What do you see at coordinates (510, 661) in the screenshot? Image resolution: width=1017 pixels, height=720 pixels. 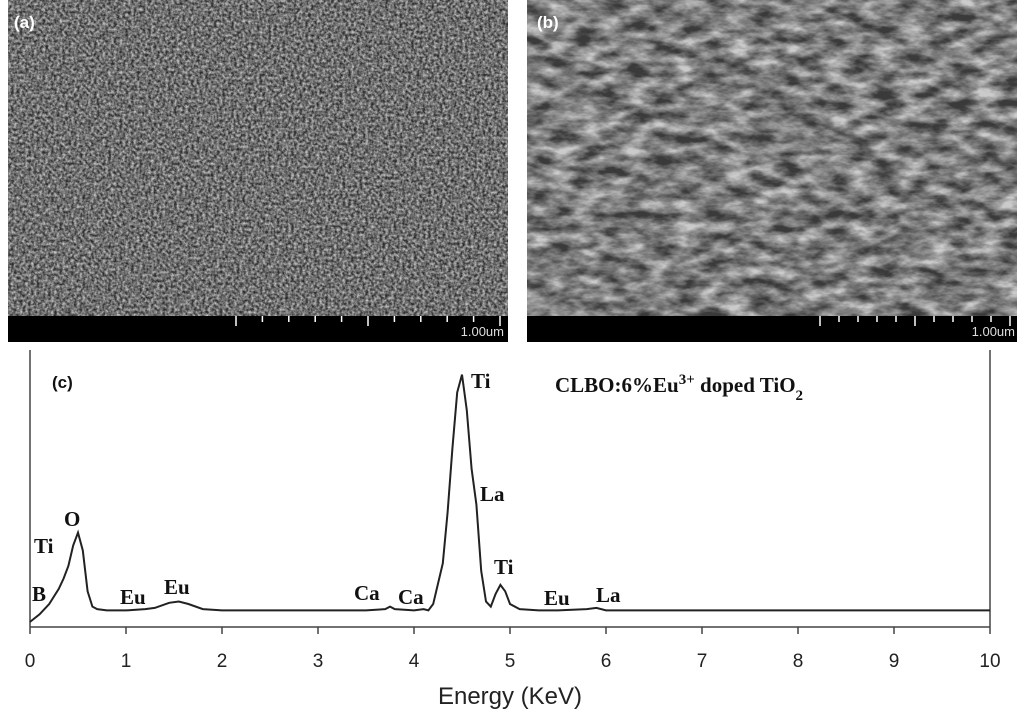 I see `x-tick-label: 5` at bounding box center [510, 661].